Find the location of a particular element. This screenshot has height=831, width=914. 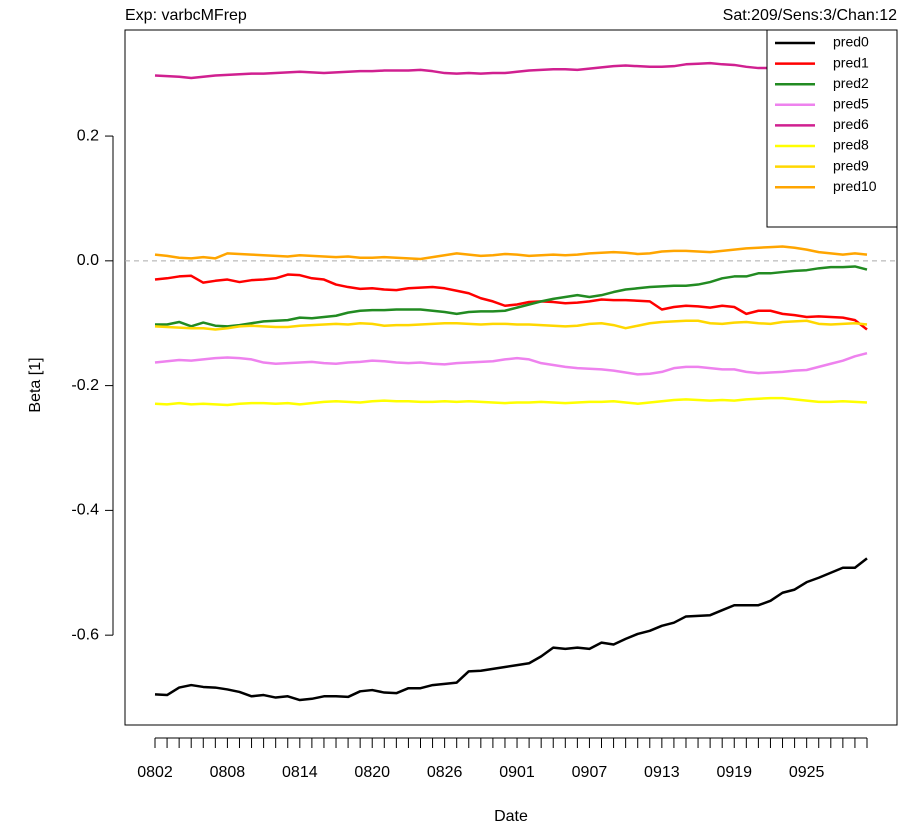

y-tick-label: -0.6 is located at coordinates (85, 634).